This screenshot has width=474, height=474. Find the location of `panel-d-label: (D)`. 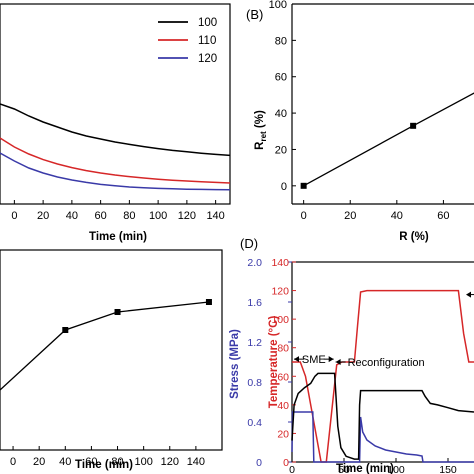

panel-d-label: (D) is located at coordinates (249, 243).